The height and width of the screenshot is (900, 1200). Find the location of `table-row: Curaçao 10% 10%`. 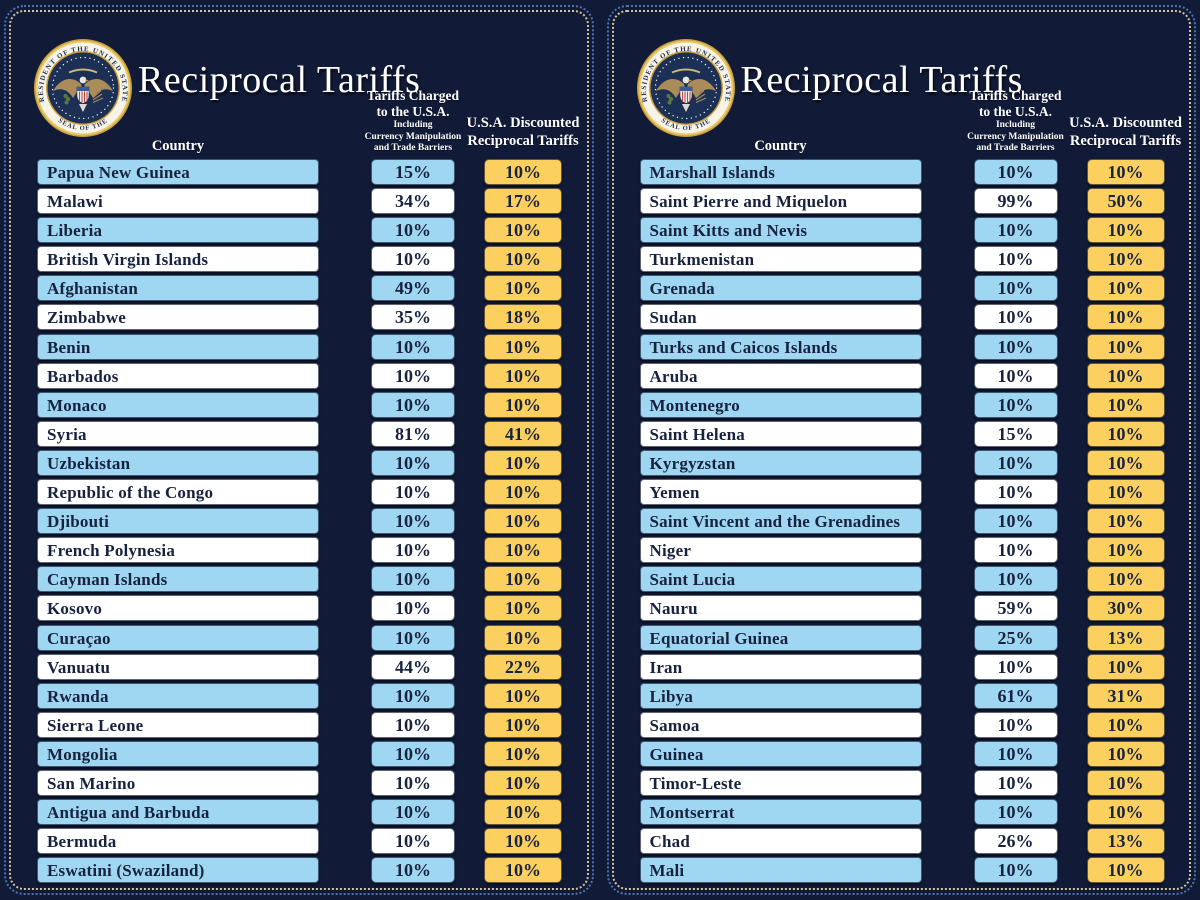

table-row: Curaçao 10% 10% is located at coordinates (312, 637).